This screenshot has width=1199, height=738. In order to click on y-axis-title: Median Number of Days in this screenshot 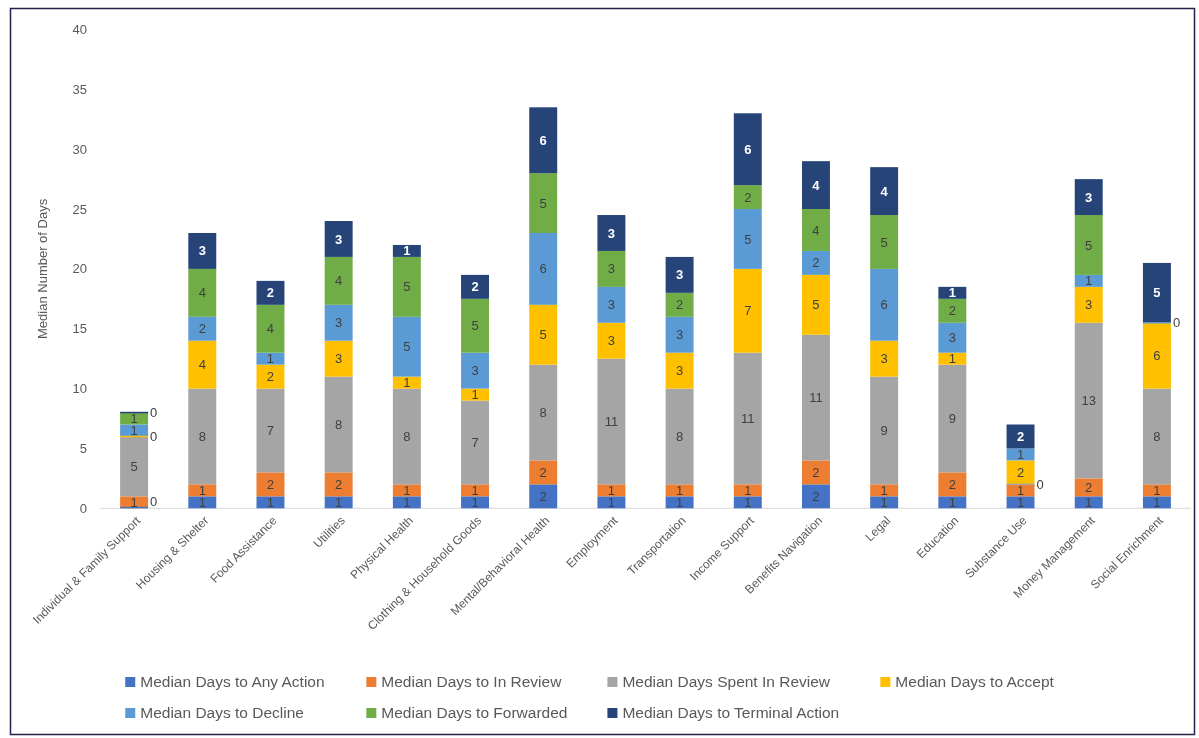, I will do `click(42, 268)`.